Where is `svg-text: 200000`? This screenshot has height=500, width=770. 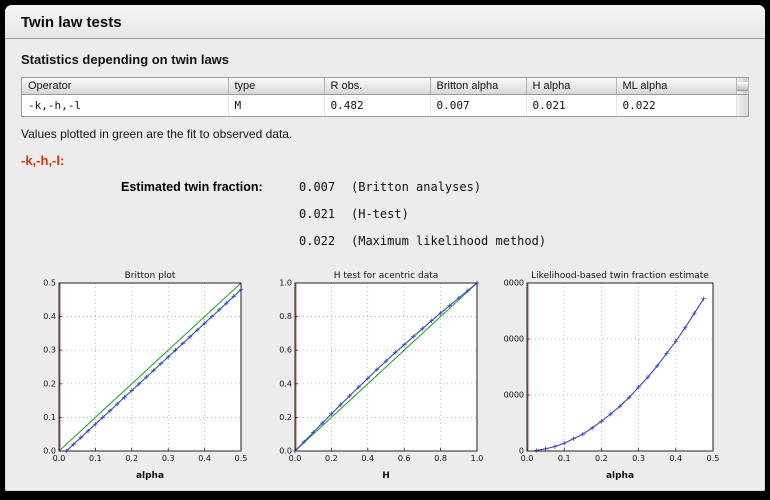 svg-text: 200000 is located at coordinates (513, 339).